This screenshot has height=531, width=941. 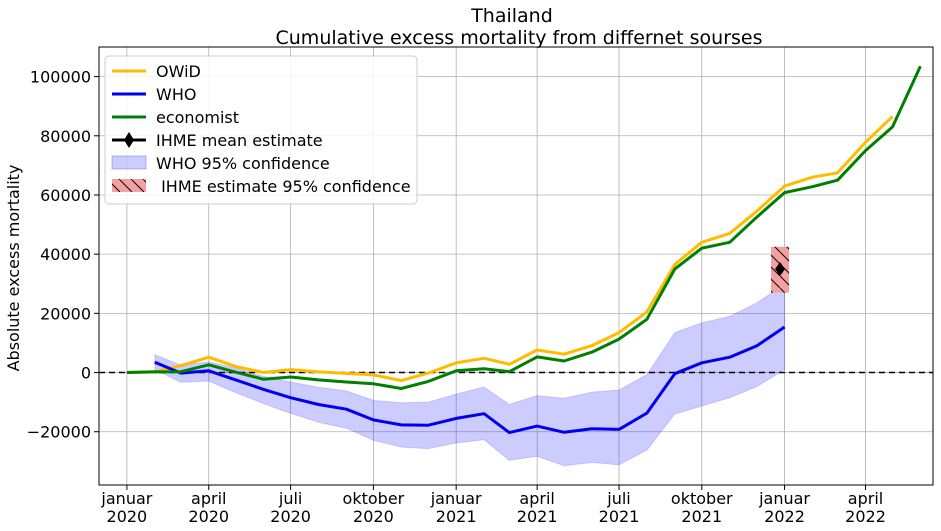 What do you see at coordinates (65, 136) in the screenshot?
I see `y-tick-label: 80000` at bounding box center [65, 136].